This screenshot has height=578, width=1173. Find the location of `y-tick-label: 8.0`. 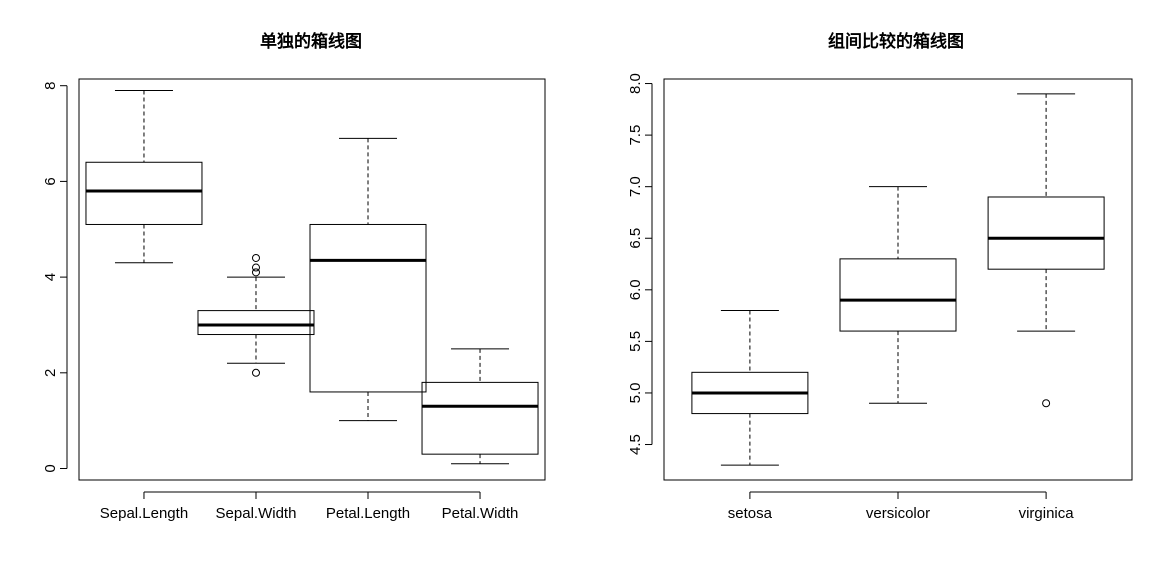

y-tick-label: 8.0 is located at coordinates (635, 83).